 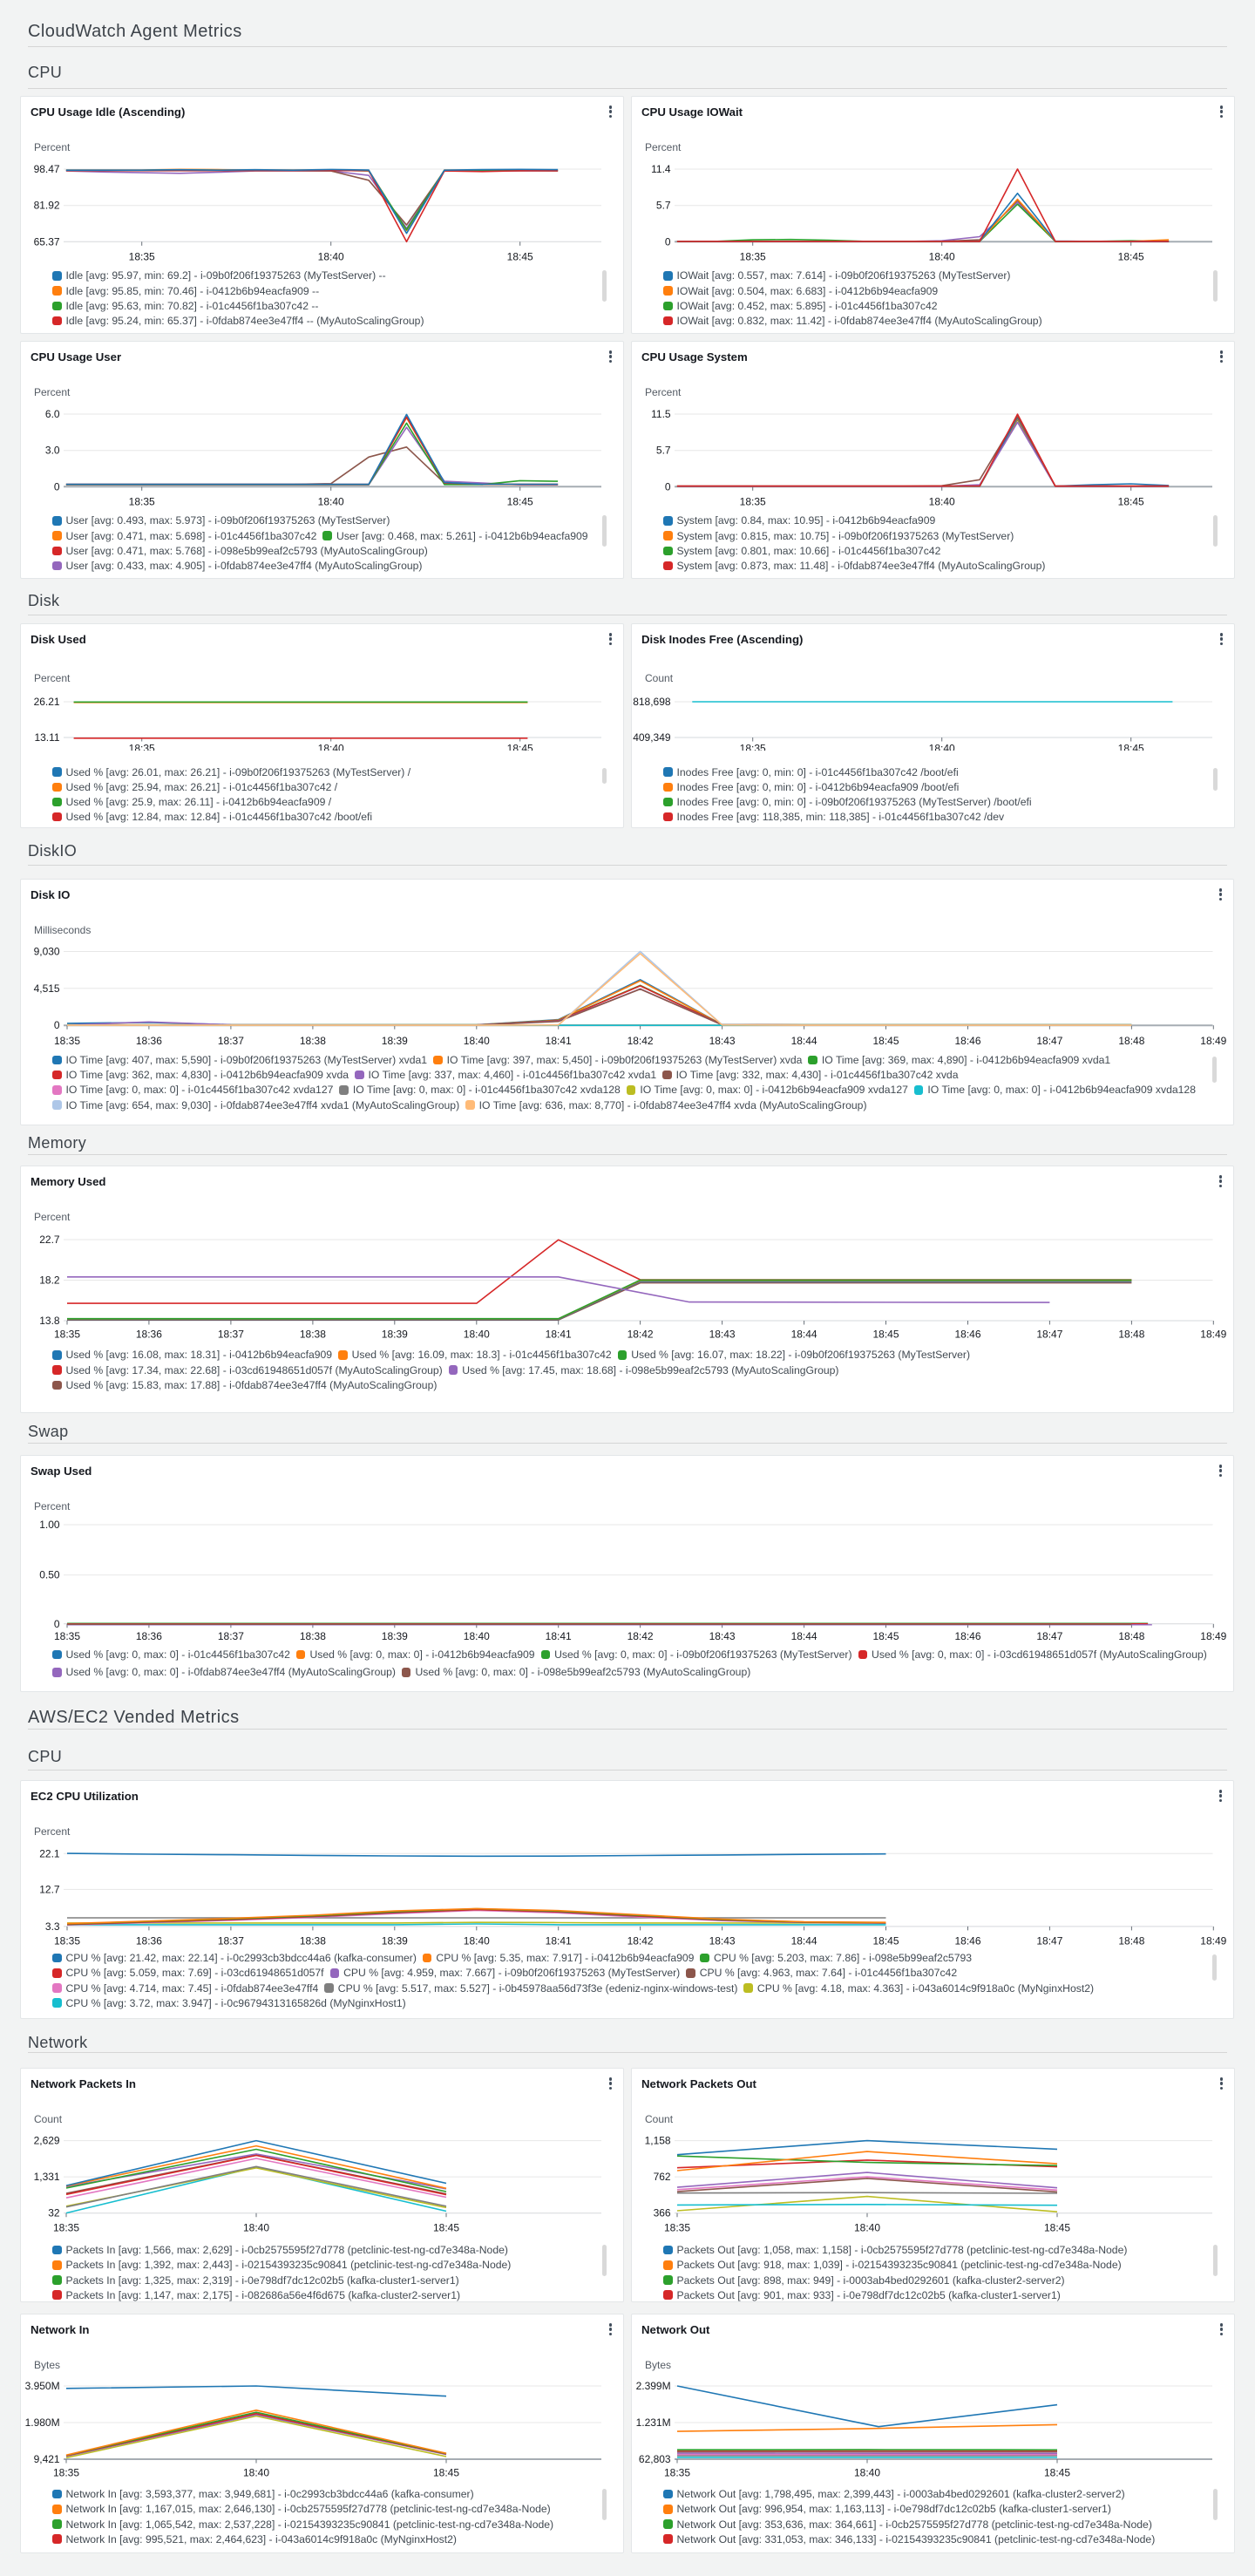 I want to click on svg-text: 3.3, so click(x=53, y=1927).